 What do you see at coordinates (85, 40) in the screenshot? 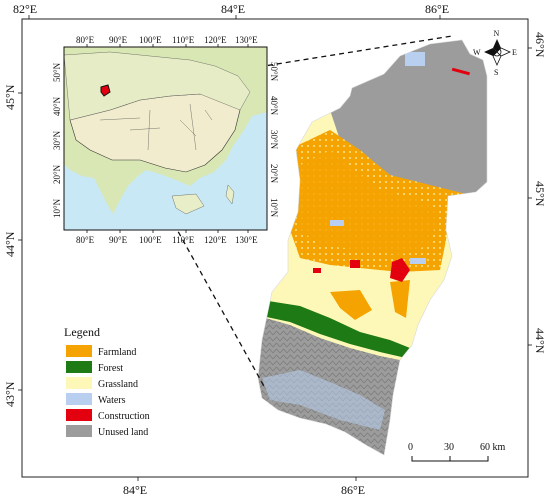
I see `inset-top-tick: 80°E` at bounding box center [85, 40].